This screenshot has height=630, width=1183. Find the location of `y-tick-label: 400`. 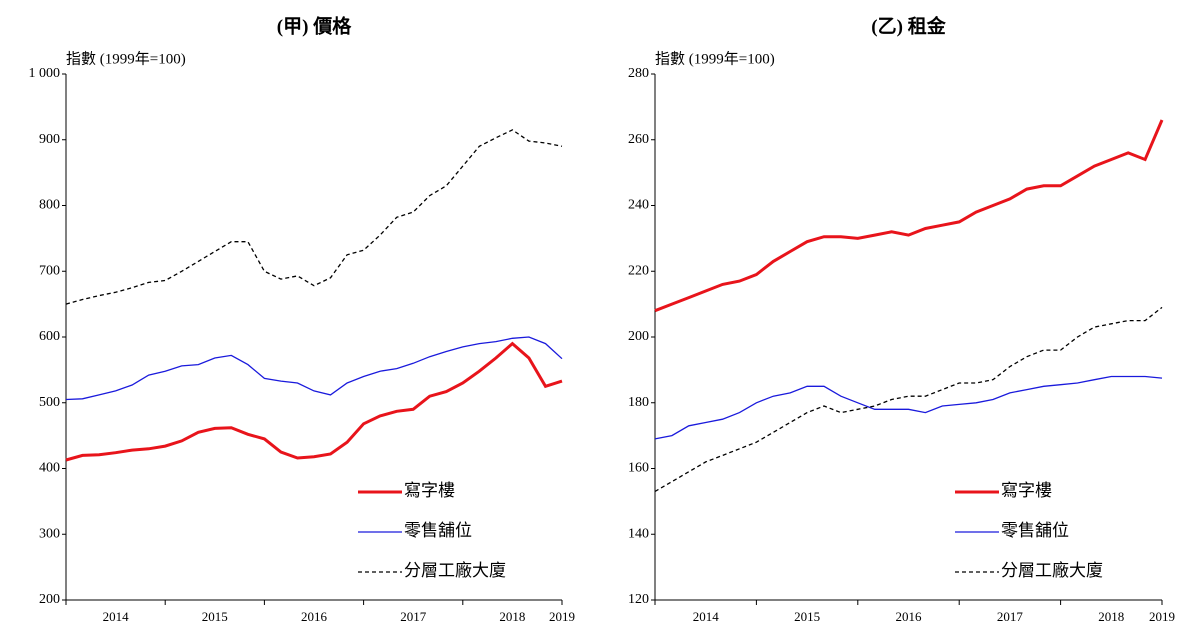

y-tick-label: 400 is located at coordinates (49, 468).